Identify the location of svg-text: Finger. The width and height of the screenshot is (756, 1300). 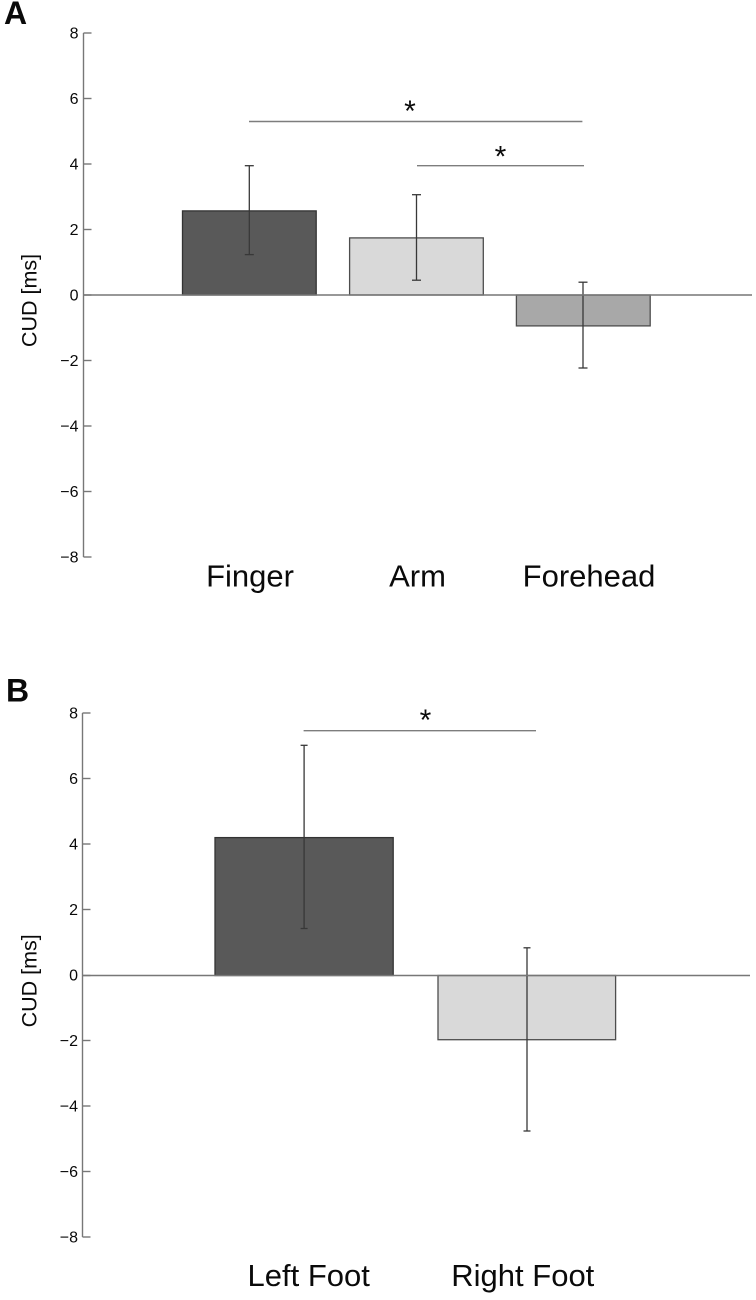
(250, 576).